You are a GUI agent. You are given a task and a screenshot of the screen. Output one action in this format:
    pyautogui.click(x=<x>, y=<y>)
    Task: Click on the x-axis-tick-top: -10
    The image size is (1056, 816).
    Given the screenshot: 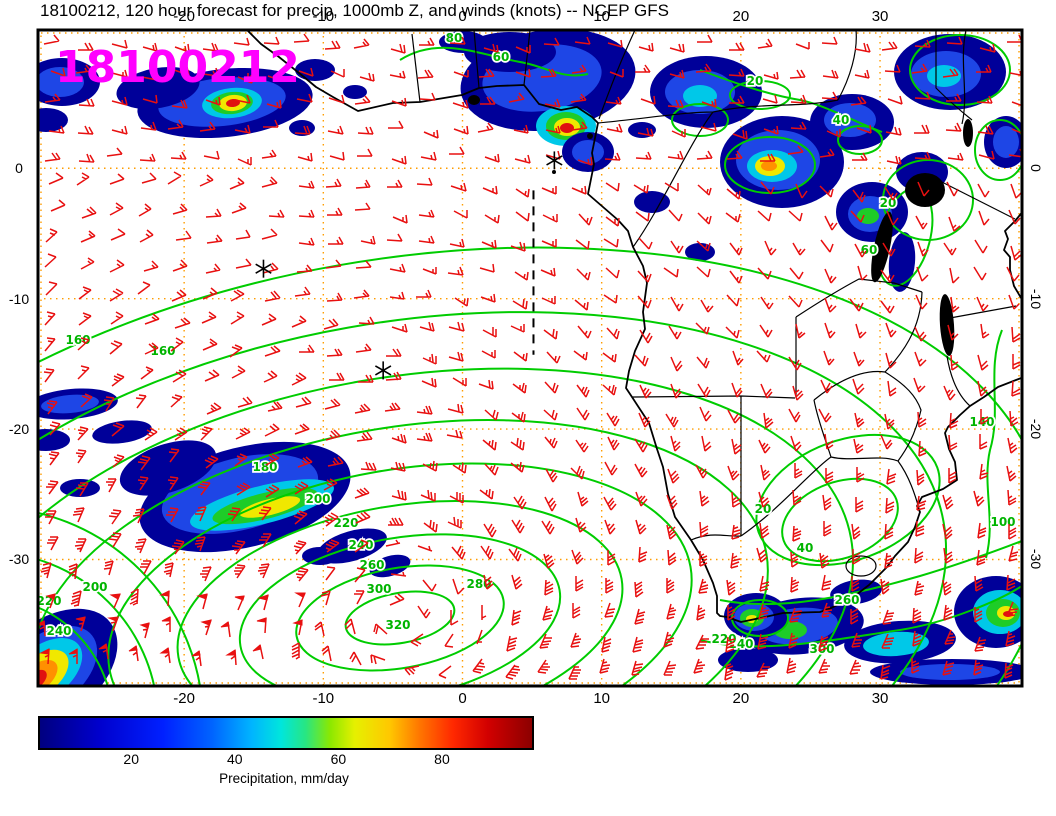 What is the action you would take?
    pyautogui.click(x=323, y=16)
    